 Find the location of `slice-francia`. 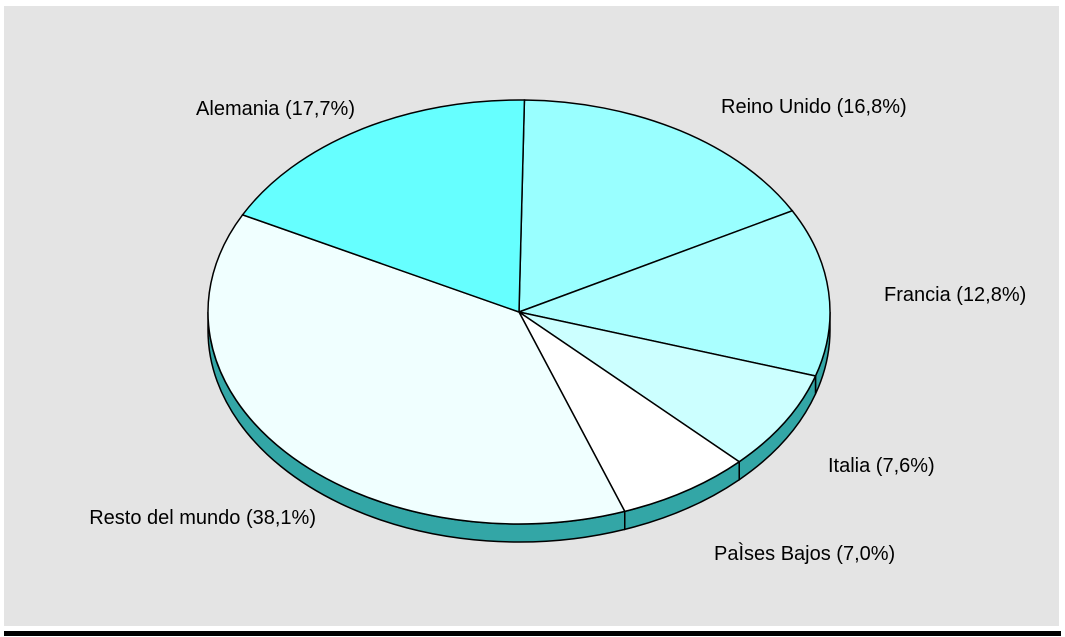

slice-francia is located at coordinates (673, 293).